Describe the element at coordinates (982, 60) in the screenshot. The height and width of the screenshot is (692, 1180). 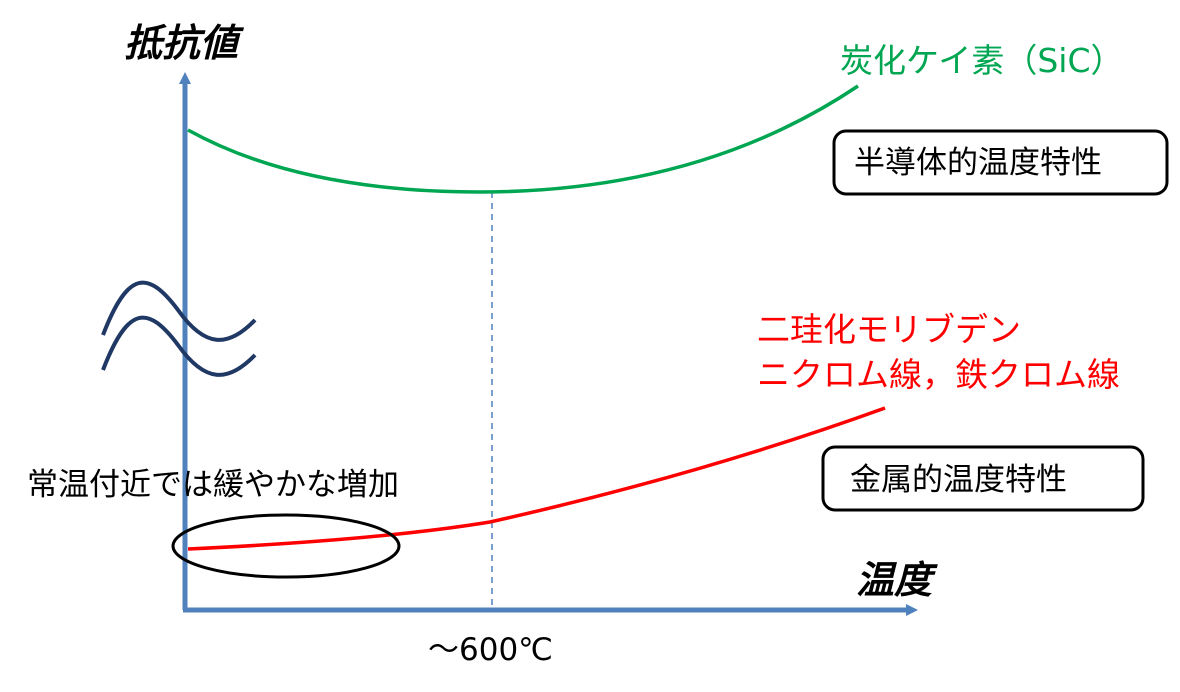
I see `sic-label: 炭化ケイ素（SiC）` at that location.